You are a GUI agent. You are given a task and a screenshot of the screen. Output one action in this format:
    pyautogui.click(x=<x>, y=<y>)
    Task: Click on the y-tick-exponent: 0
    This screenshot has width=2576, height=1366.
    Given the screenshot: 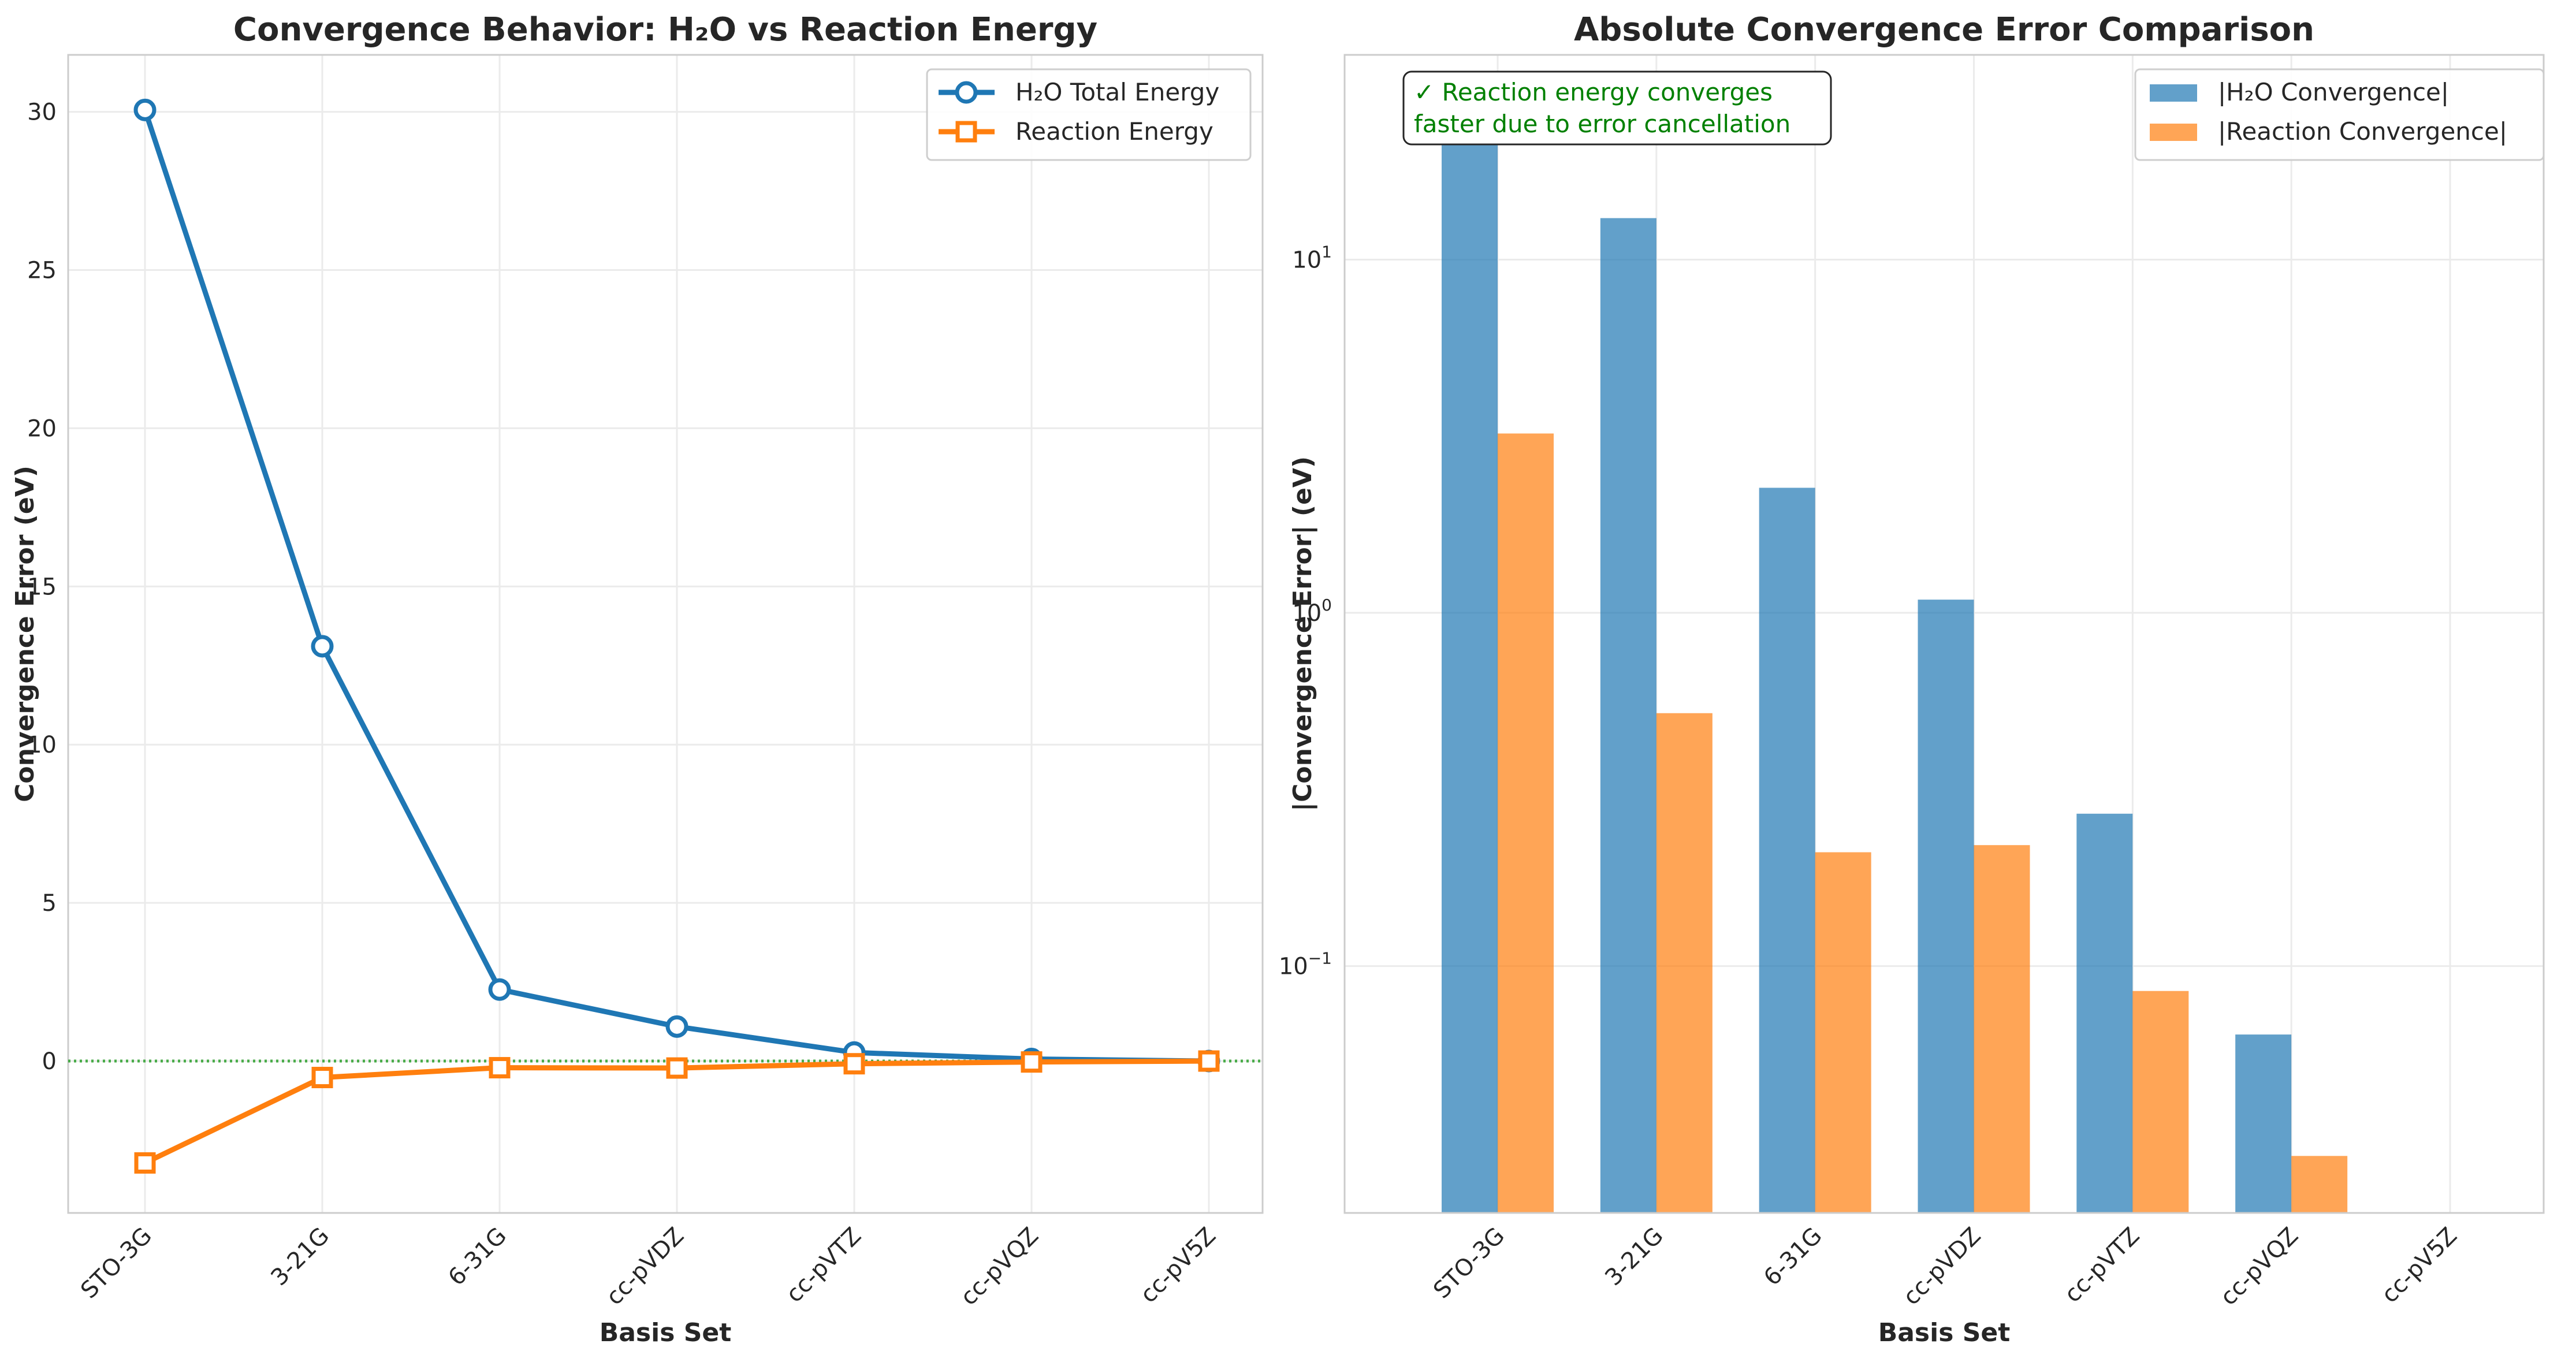 What is the action you would take?
    pyautogui.click(x=1327, y=605)
    